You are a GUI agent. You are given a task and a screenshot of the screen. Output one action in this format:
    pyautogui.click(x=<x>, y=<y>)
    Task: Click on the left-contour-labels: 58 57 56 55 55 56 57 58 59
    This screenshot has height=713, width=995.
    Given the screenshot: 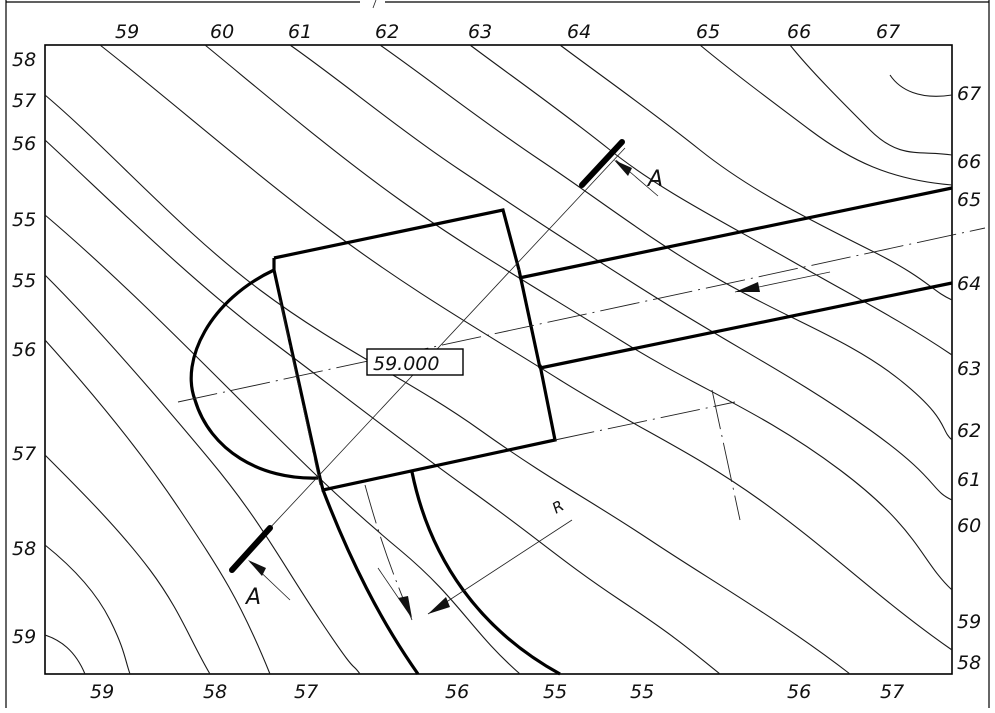 What is the action you would take?
    pyautogui.click(x=24, y=348)
    